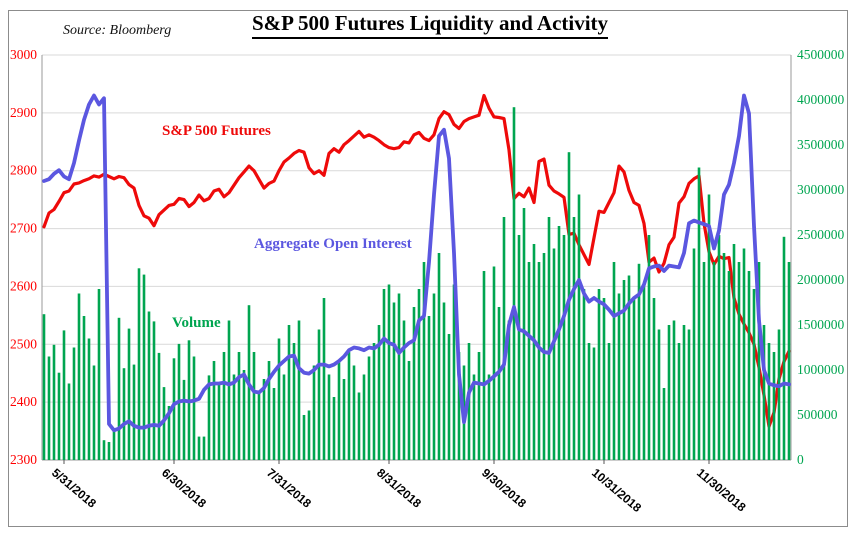 The image size is (856, 534). What do you see at coordinates (216, 131) in the screenshot?
I see `legend-sp500-futures: S&P 500 Futures` at bounding box center [216, 131].